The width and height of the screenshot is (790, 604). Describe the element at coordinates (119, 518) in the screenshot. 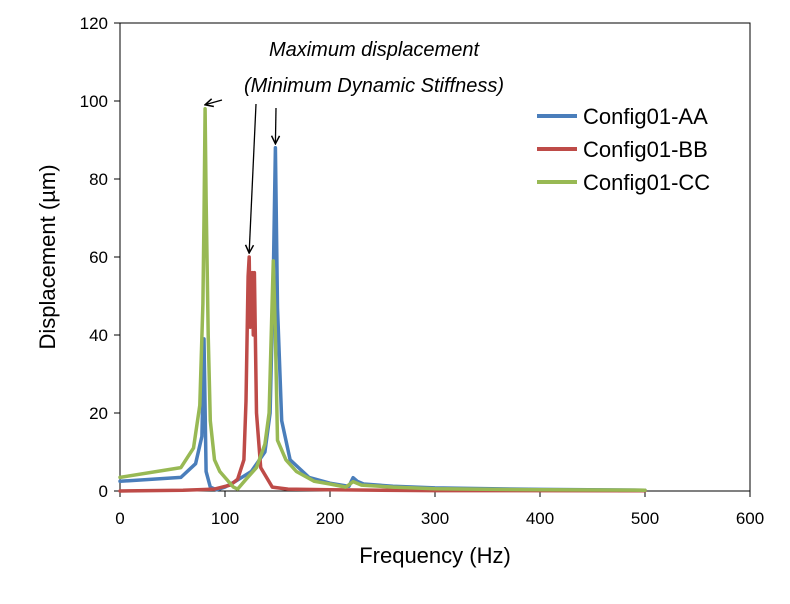

I see `x-tick-label: 0` at that location.